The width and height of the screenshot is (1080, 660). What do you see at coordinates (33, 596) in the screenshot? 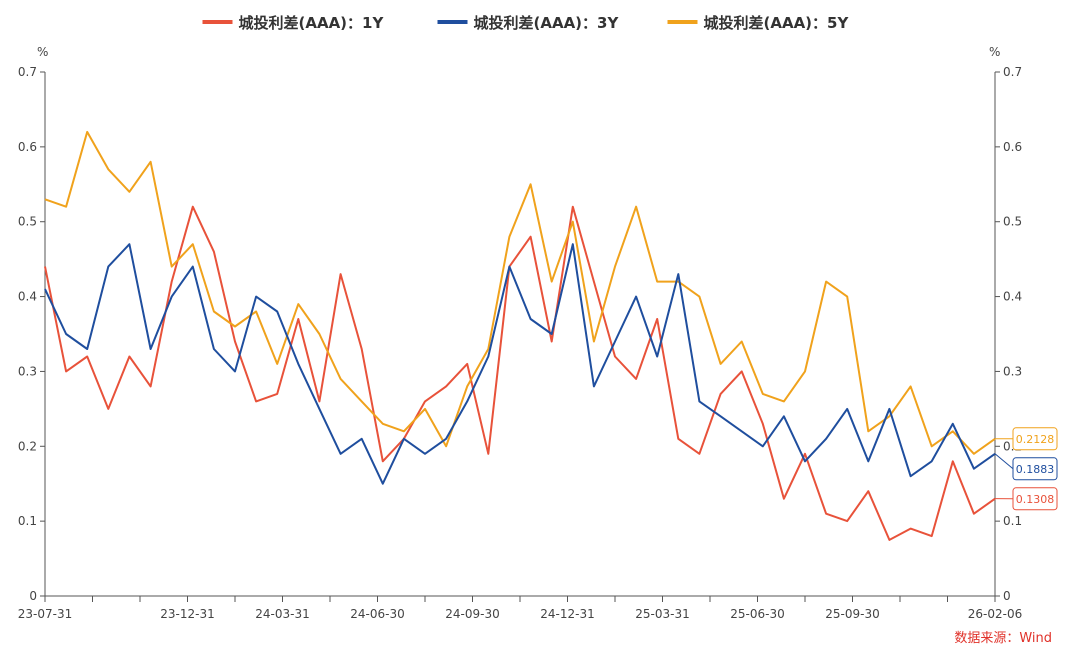
I see `y-tick-label-left: 0` at bounding box center [33, 596].